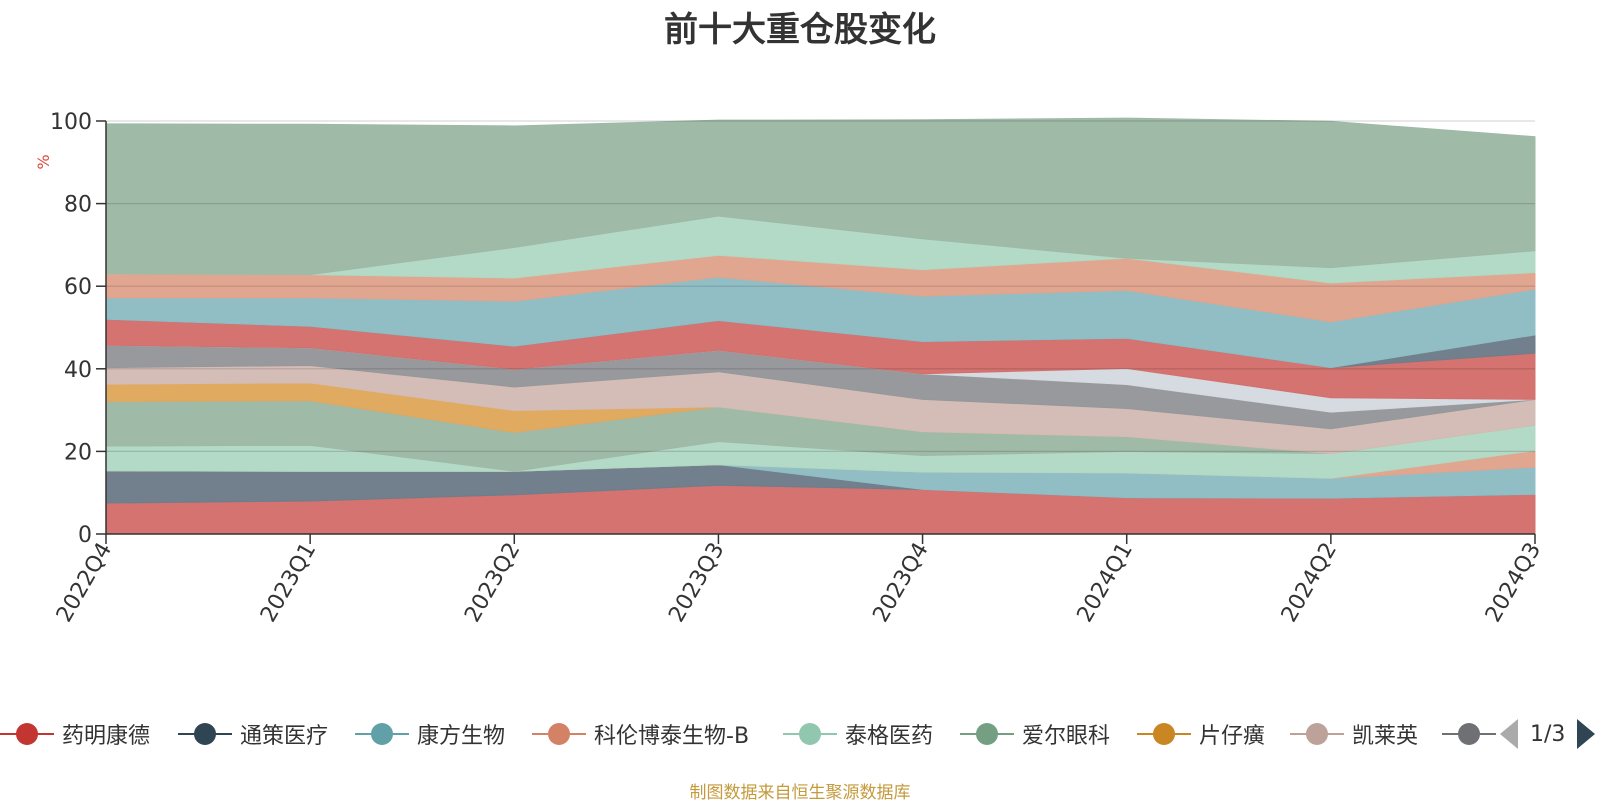 The image size is (1600, 803). What do you see at coordinates (78, 205) in the screenshot?
I see `y-tick-label: 80` at bounding box center [78, 205].